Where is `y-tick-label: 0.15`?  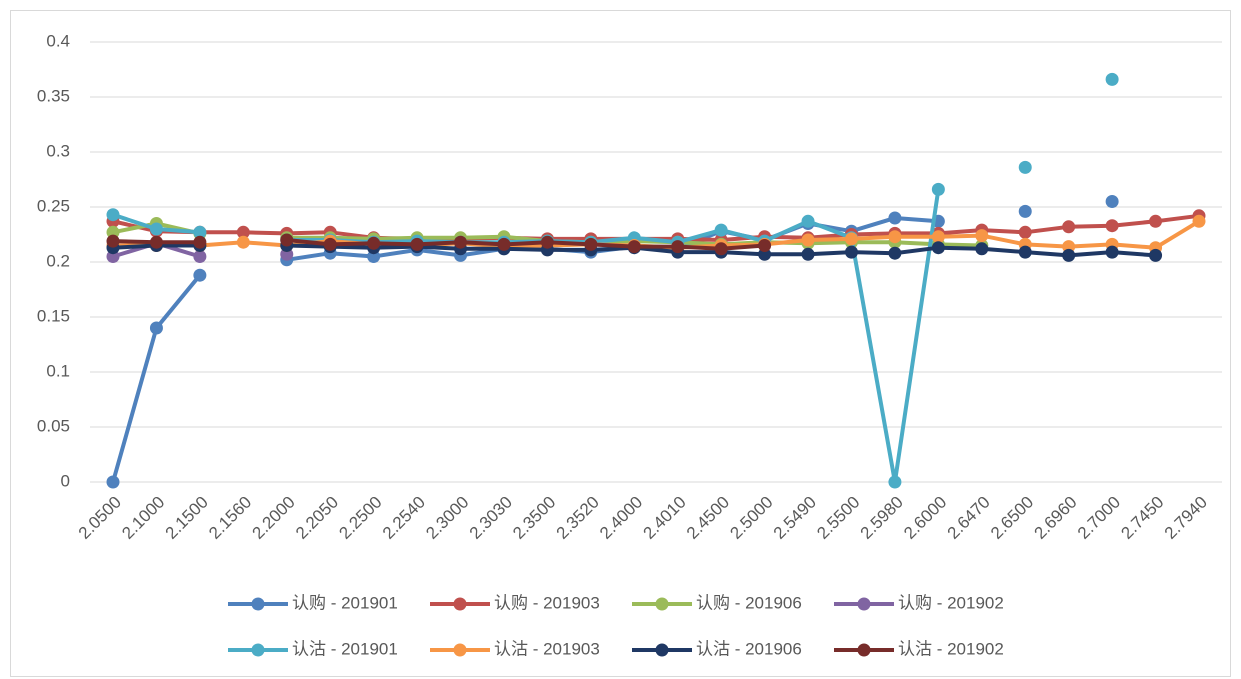
y-tick-label: 0.15 is located at coordinates (53, 315).